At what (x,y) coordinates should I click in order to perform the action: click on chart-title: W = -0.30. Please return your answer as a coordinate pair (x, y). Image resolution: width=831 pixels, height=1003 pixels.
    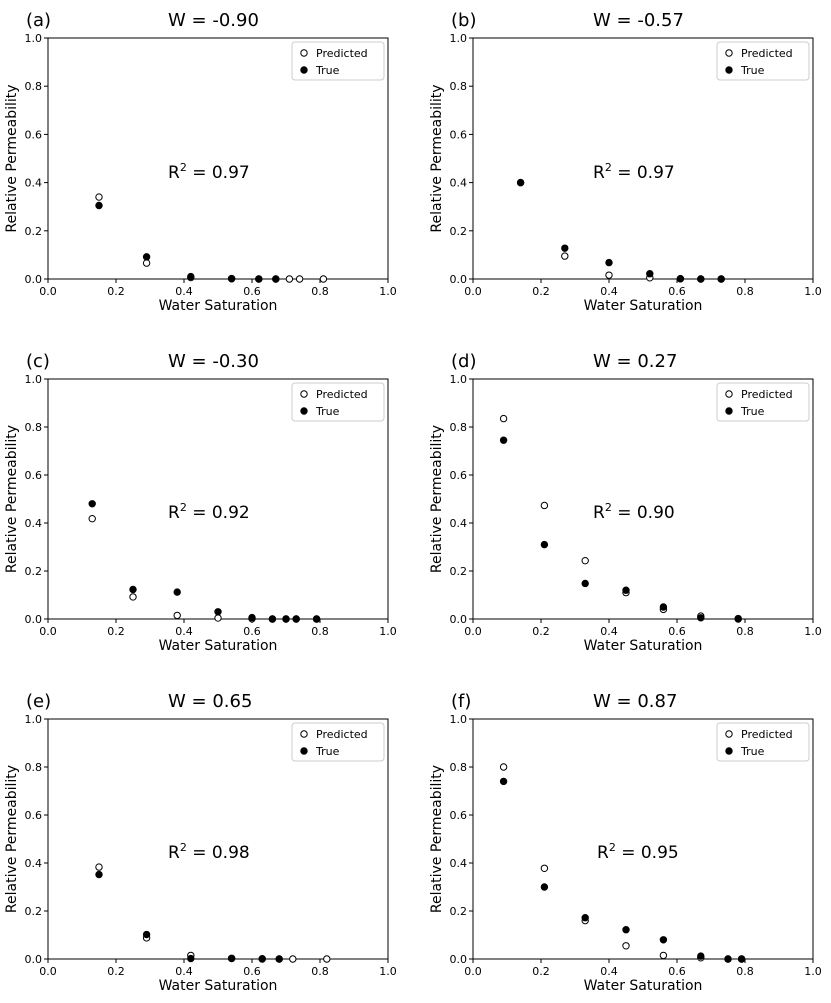
    Looking at the image, I should click on (213, 361).